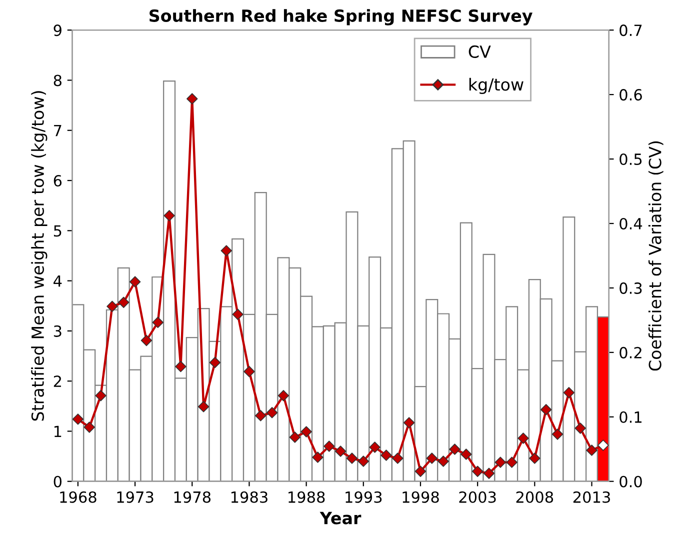 This screenshot has height=547, width=688. Describe the element at coordinates (58, 432) in the screenshot. I see `y-tick-label: 1` at that location.